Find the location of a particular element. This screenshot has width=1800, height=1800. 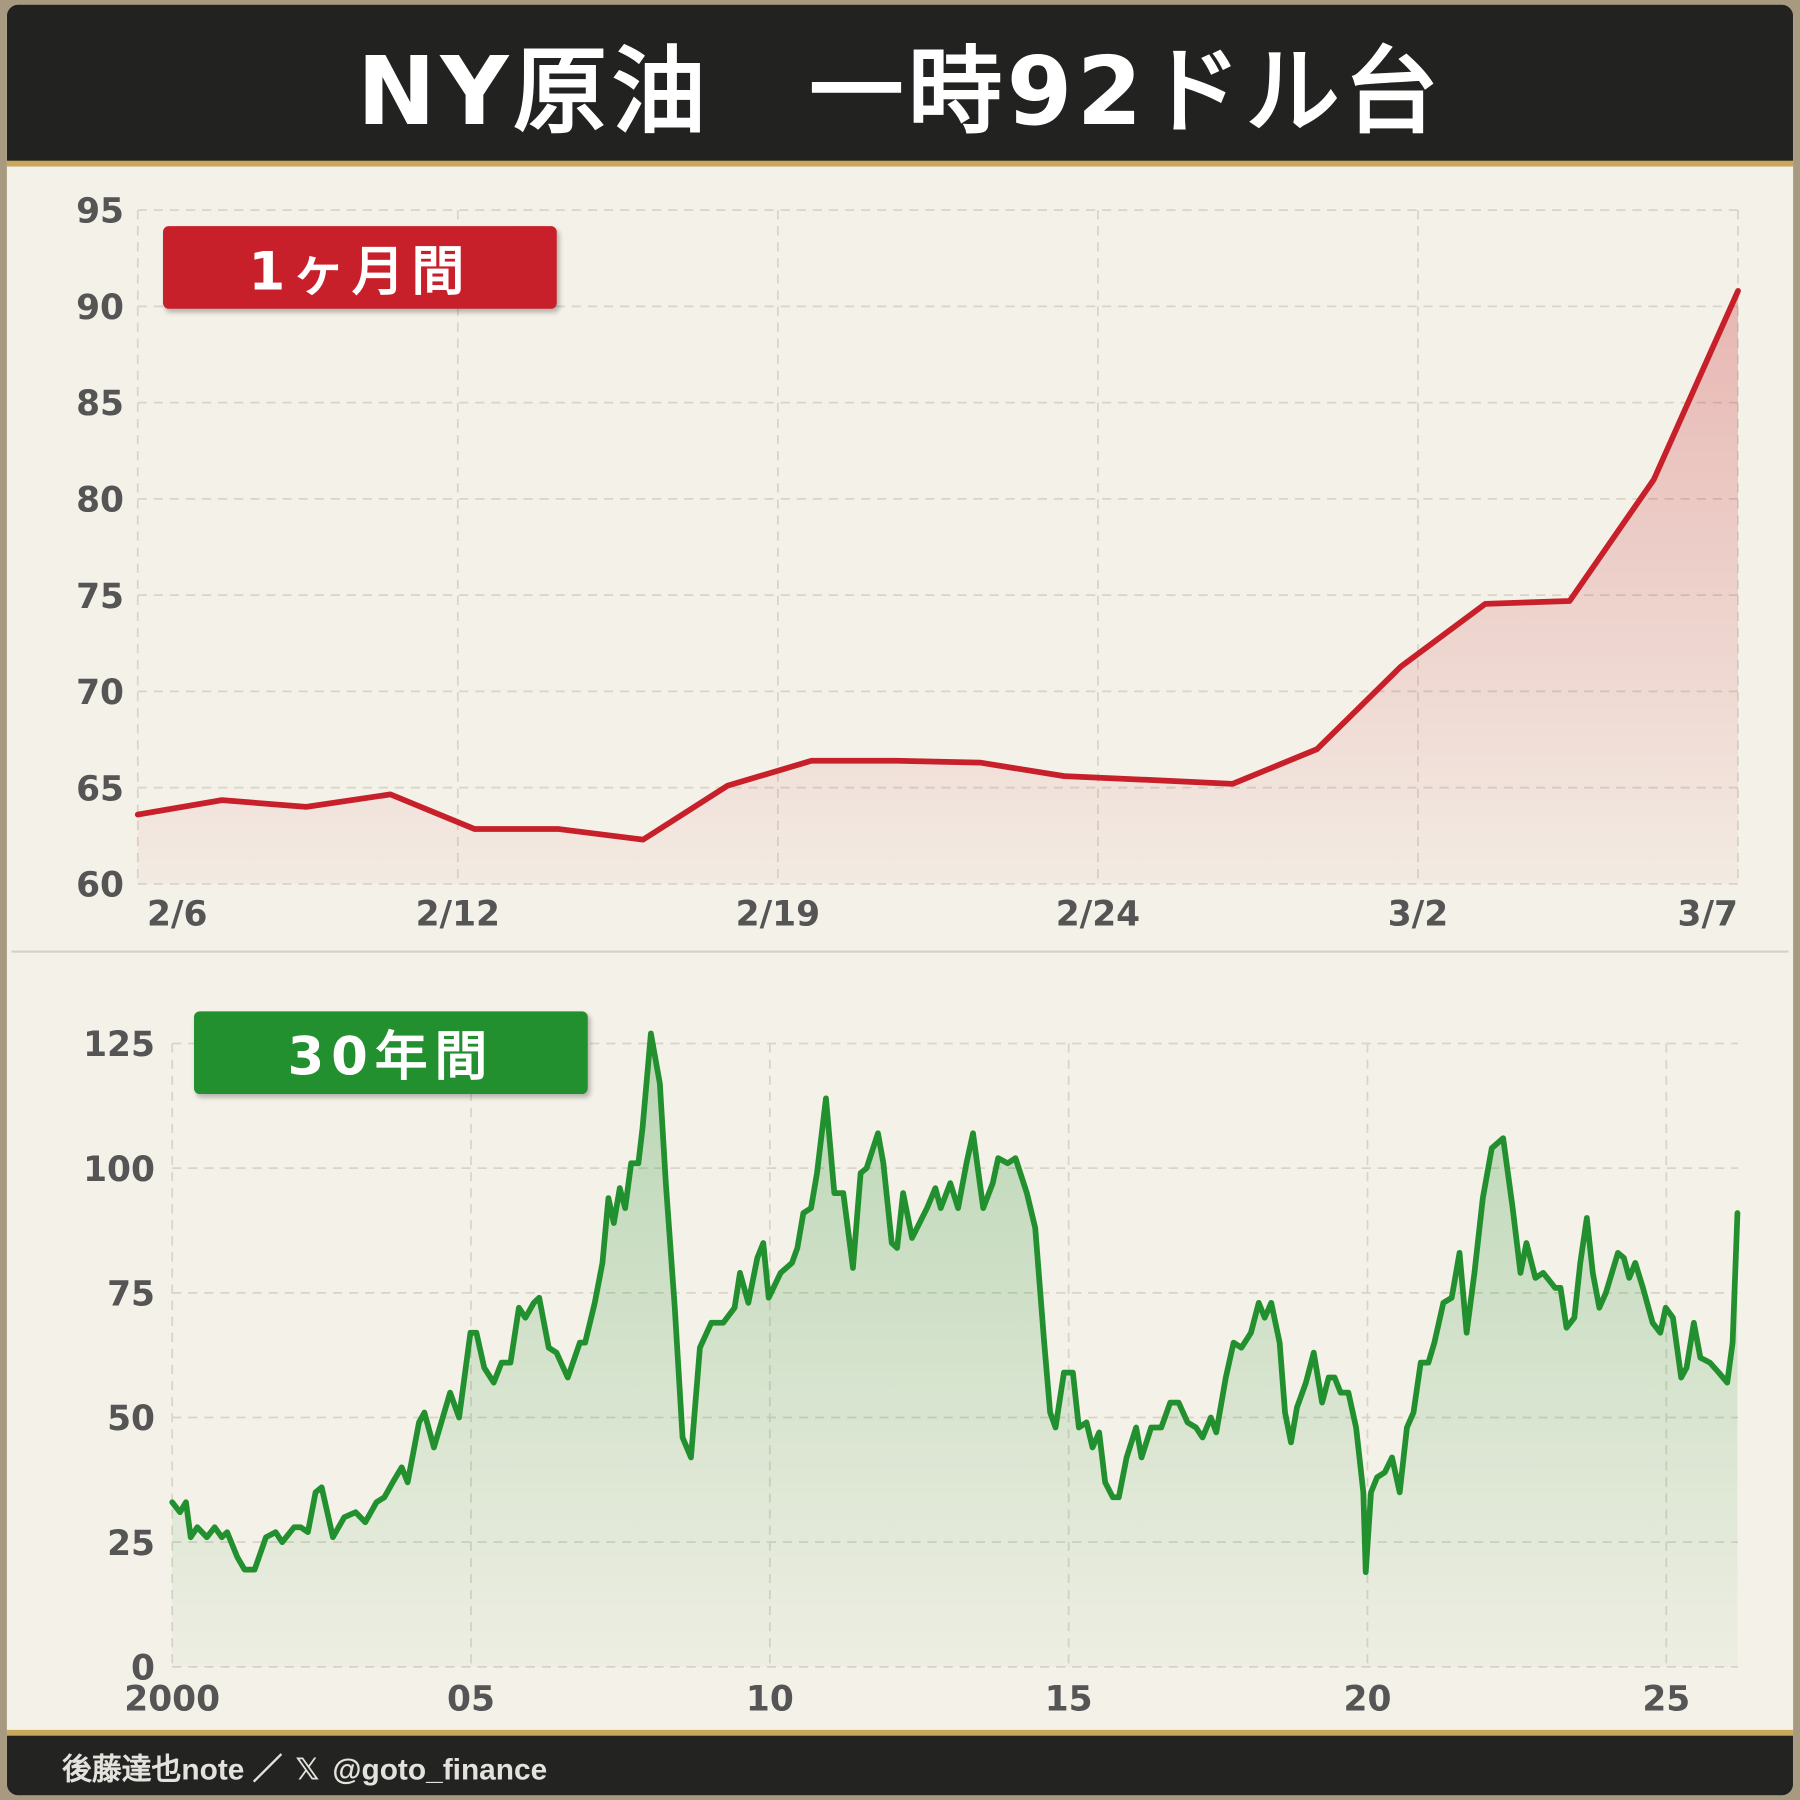

x-tick-label: 10 is located at coordinates (770, 1699).